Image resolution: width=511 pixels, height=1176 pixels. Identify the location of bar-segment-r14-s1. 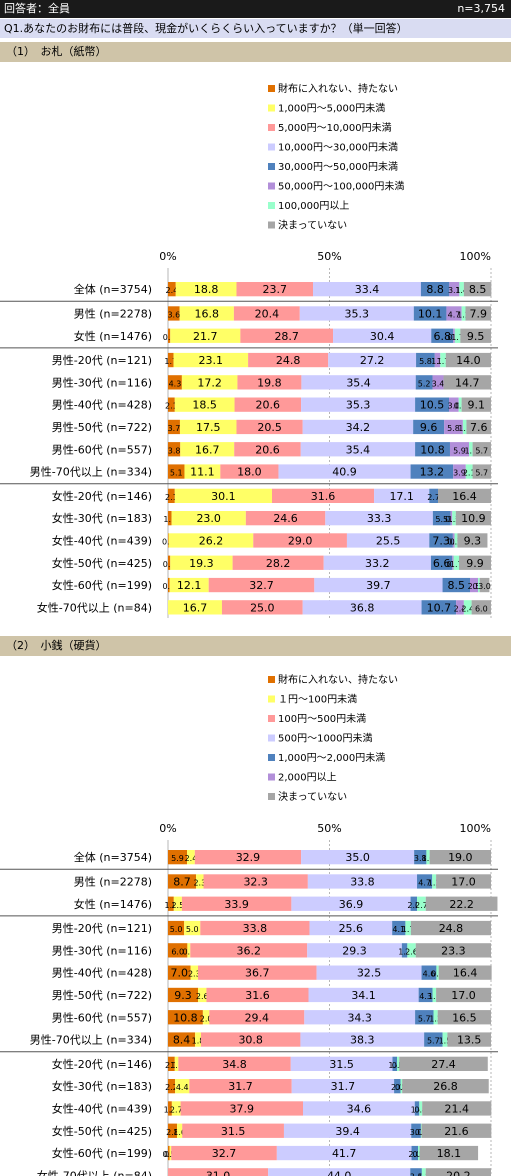
(195, 607).